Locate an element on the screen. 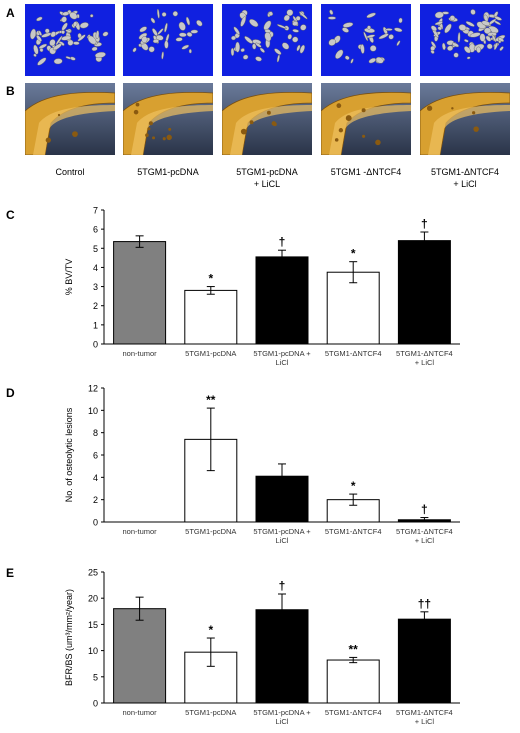  y-tick-label: 3 is located at coordinates (95, 287).